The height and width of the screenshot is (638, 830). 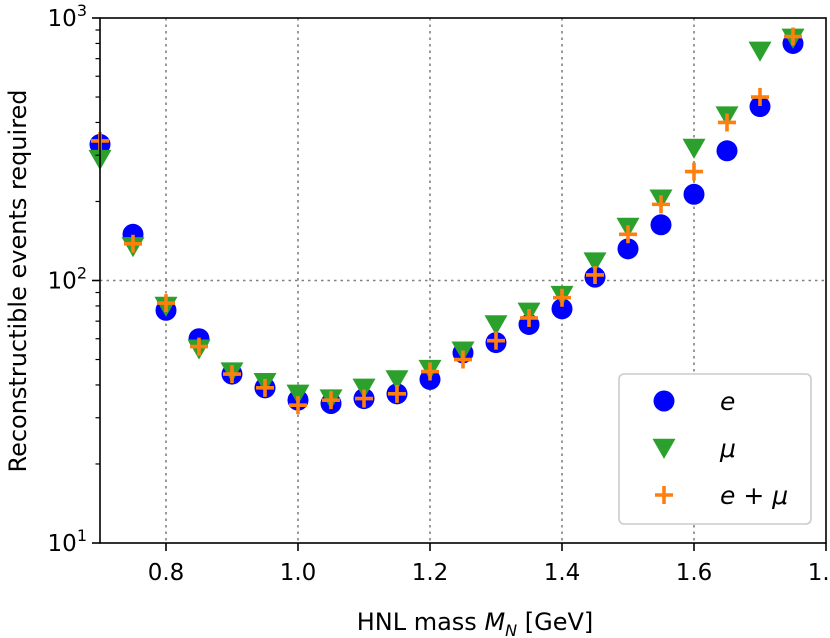 I want to click on x-axis-title-symbol: M, so click(x=494, y=622).